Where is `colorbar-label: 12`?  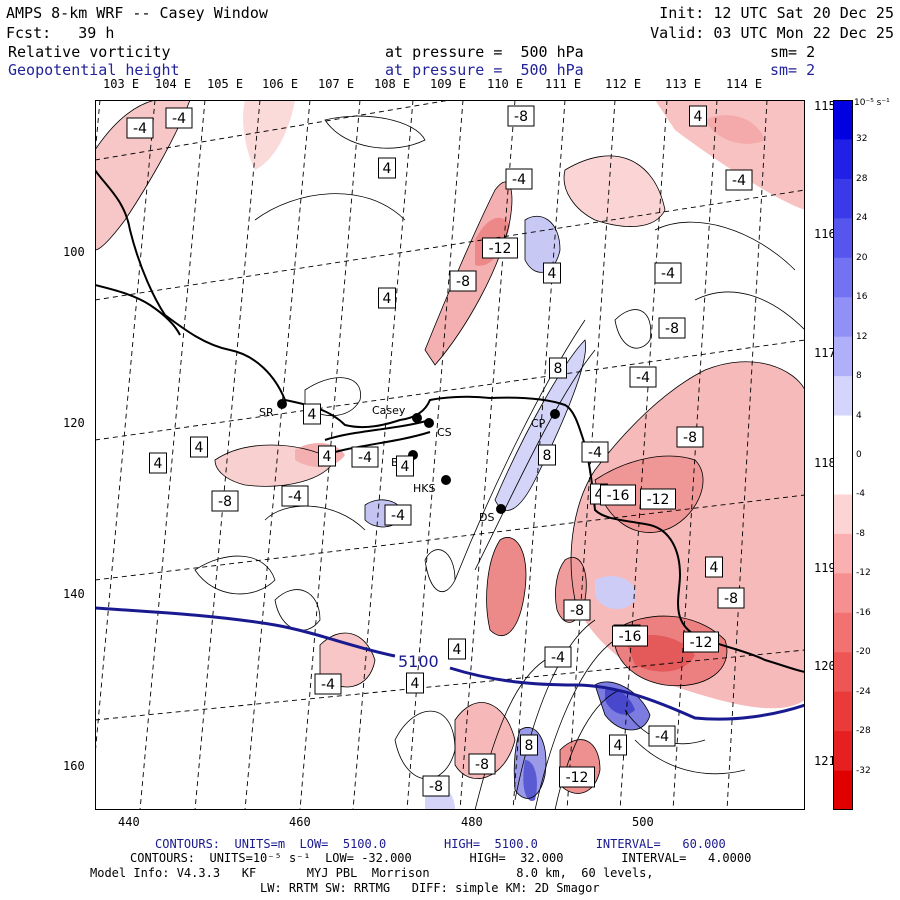 colorbar-label: 12 is located at coordinates (862, 336).